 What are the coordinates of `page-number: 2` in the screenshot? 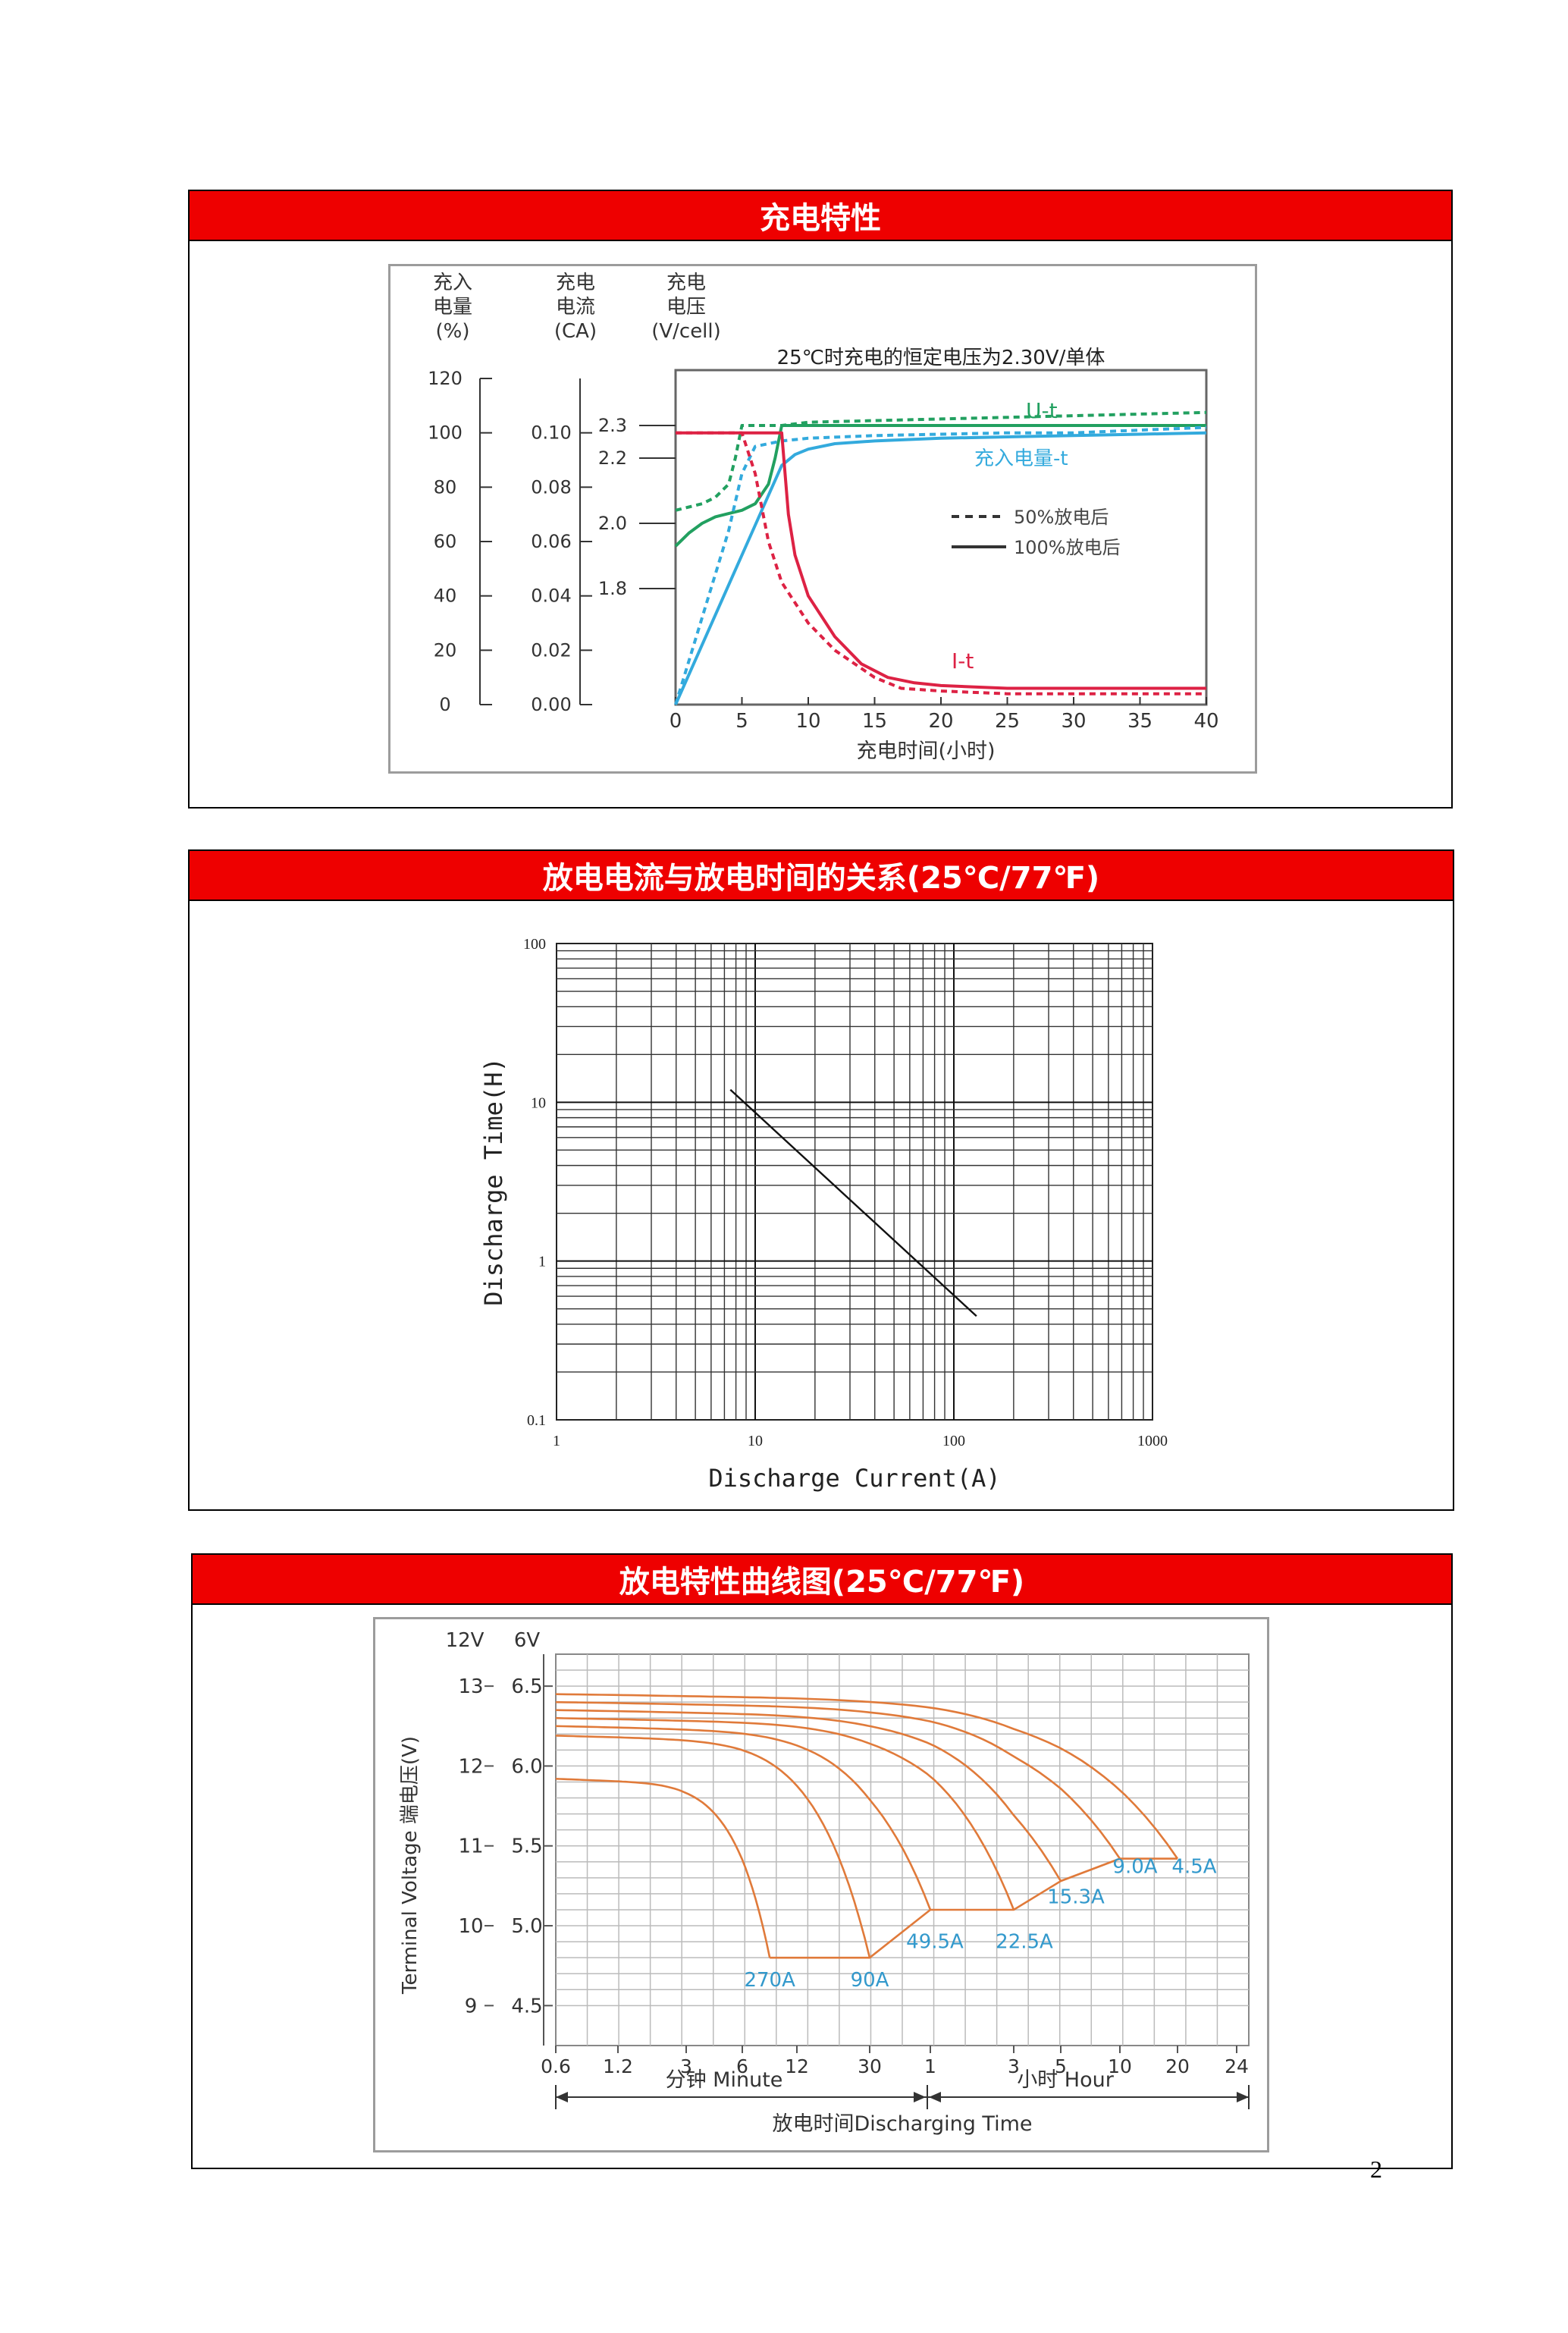 It's located at (1376, 2169).